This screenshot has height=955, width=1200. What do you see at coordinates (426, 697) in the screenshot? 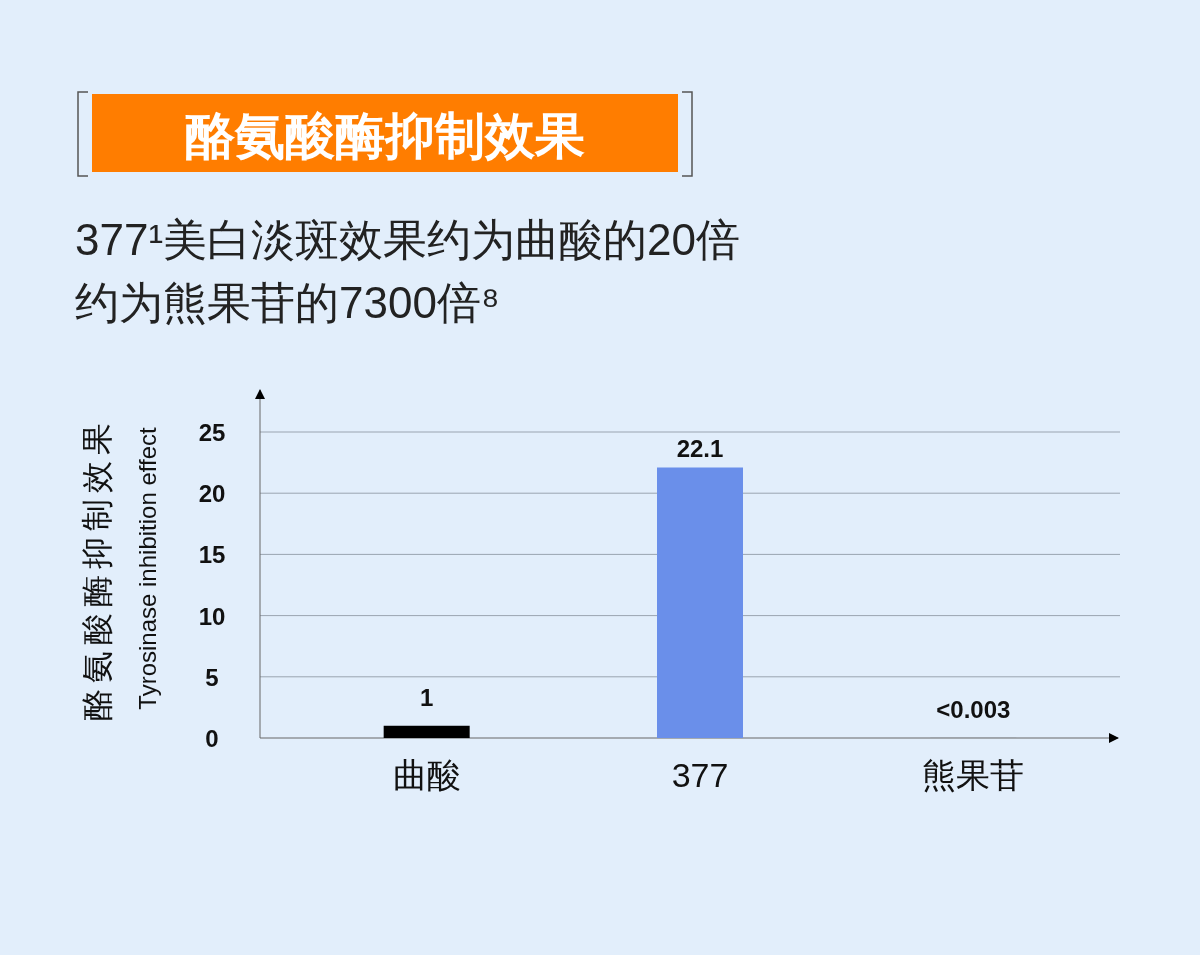
I see `data-label: 1` at bounding box center [426, 697].